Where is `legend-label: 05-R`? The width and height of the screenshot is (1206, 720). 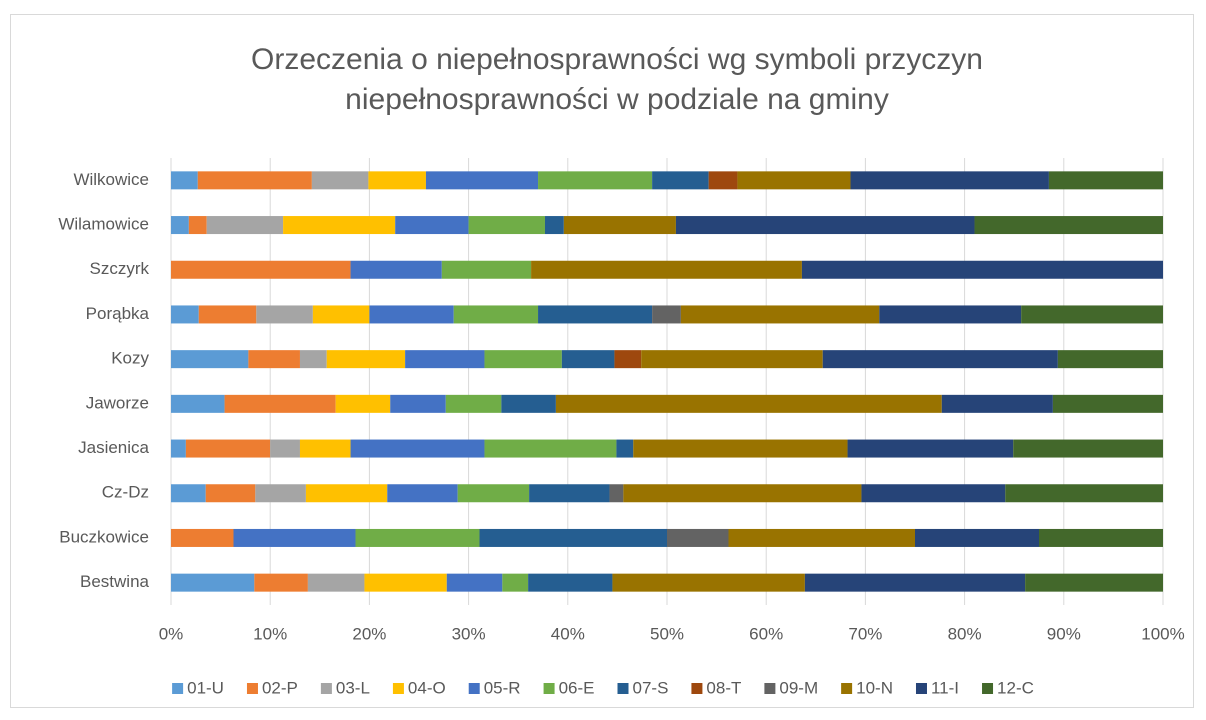 legend-label: 05-R is located at coordinates (502, 687).